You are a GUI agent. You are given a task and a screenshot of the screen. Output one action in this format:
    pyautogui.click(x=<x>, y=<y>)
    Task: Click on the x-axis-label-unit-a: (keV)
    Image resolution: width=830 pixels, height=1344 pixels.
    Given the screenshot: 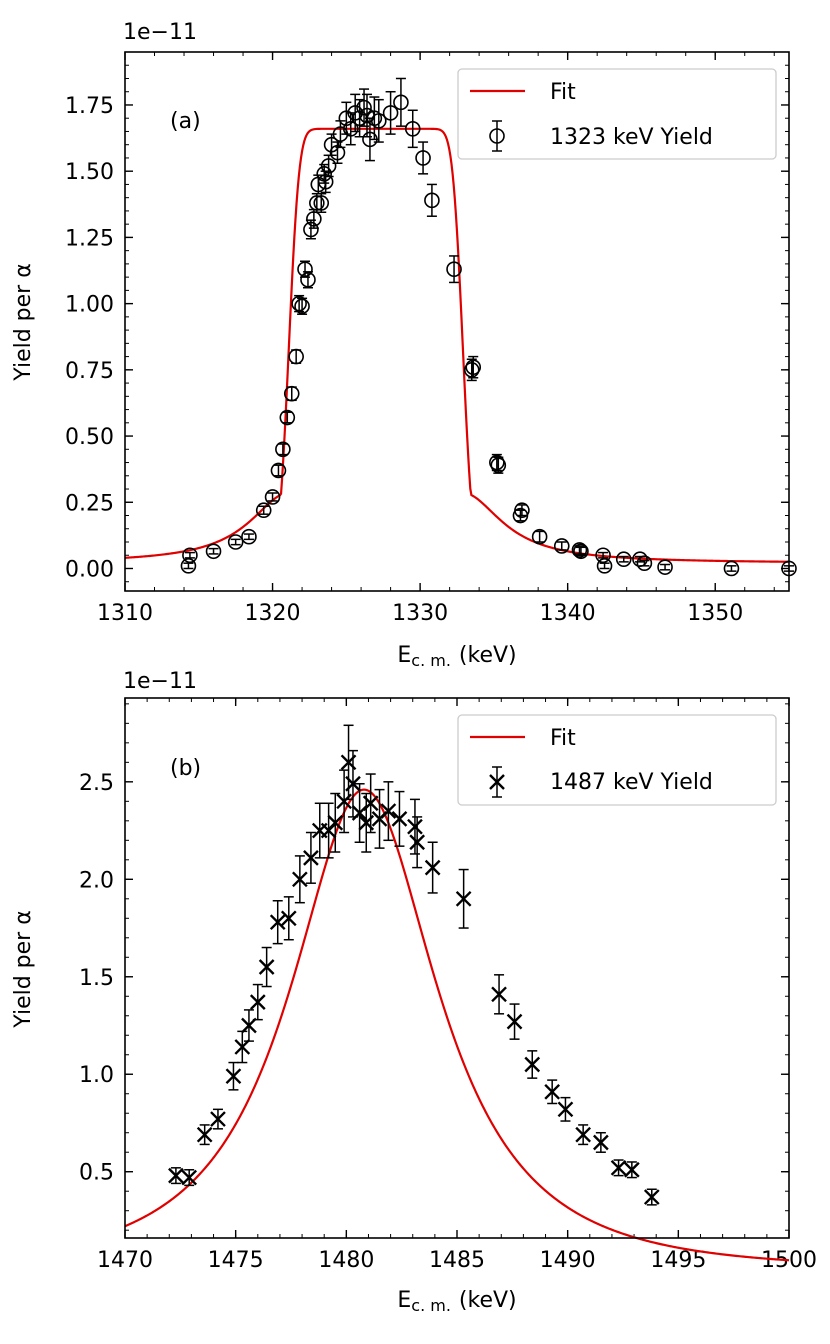 What is the action you would take?
    pyautogui.click(x=488, y=655)
    